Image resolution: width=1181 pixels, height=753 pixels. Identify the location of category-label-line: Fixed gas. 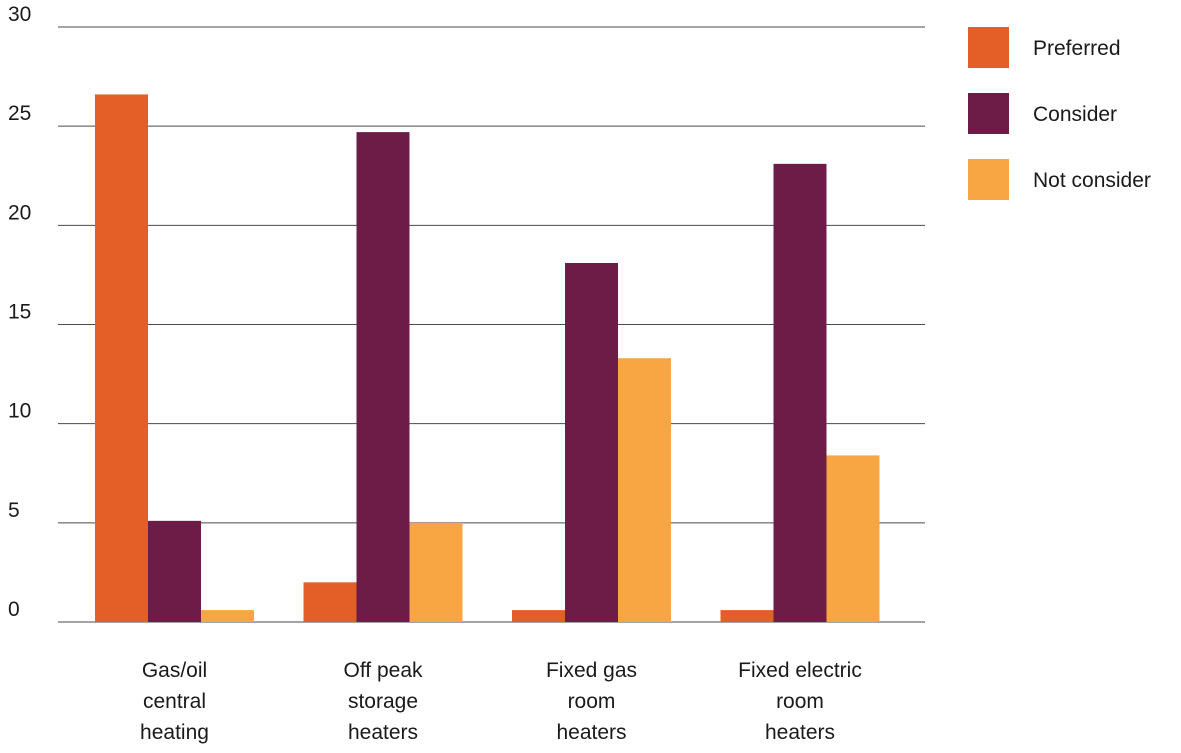
(591, 670).